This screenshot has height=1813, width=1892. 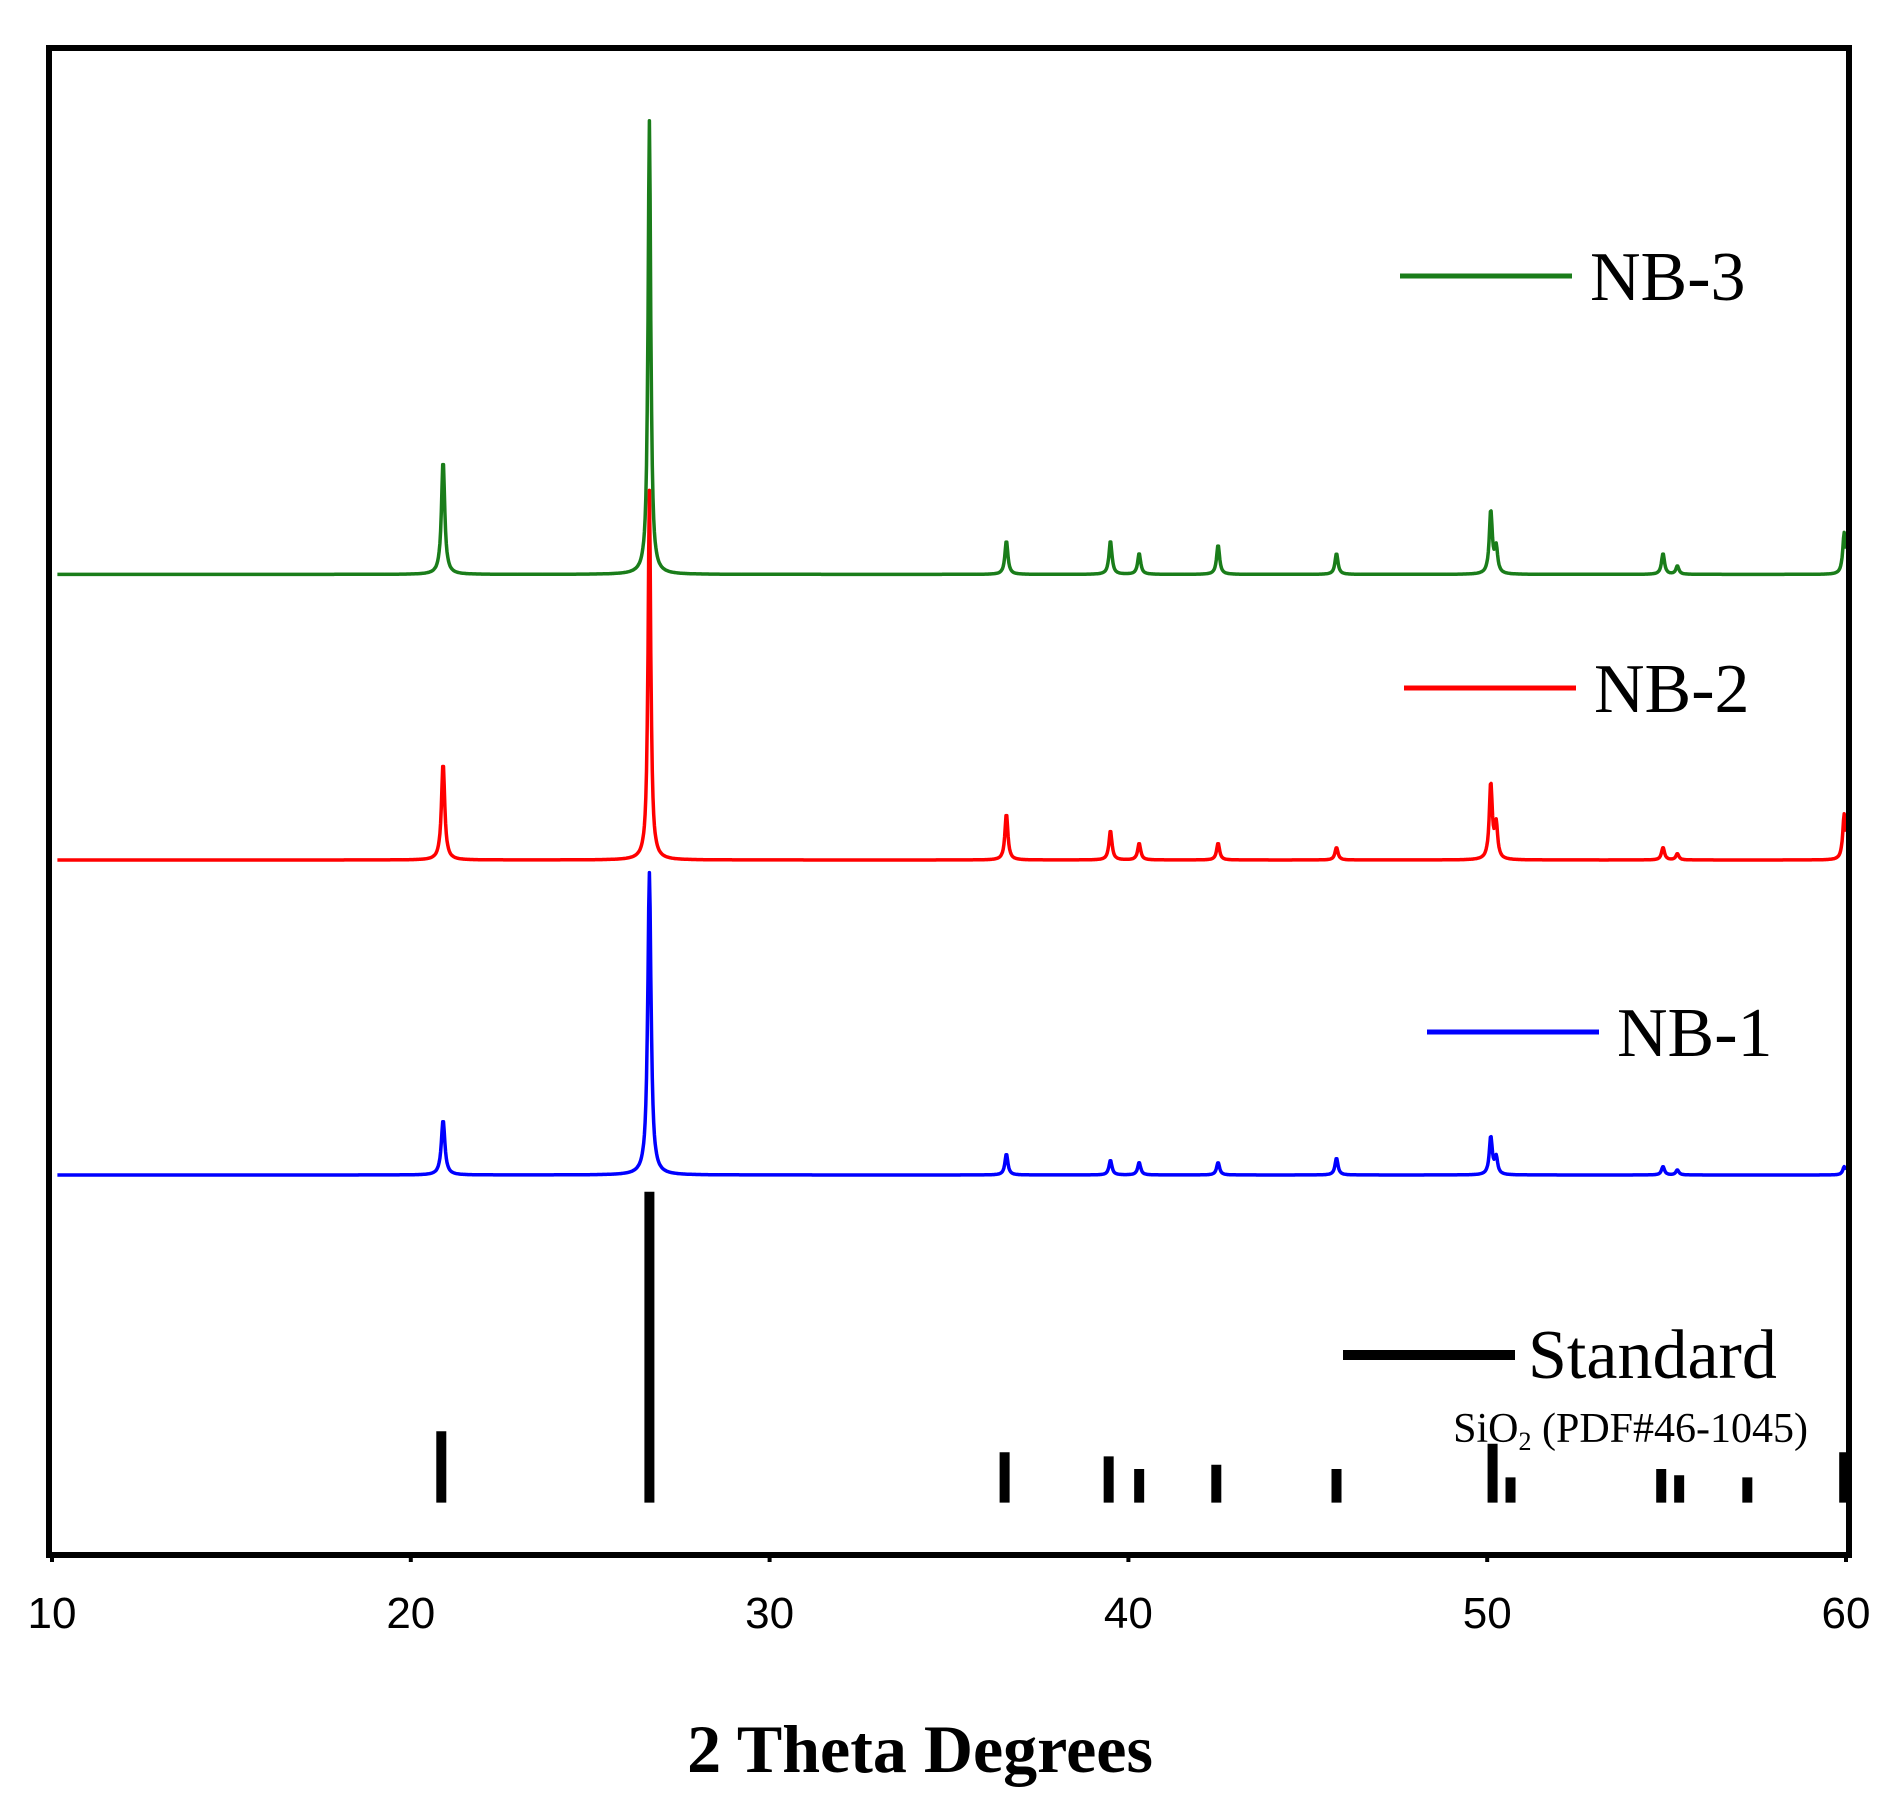 What do you see at coordinates (1143, 1347) in the screenshot?
I see `reference-sticks` at bounding box center [1143, 1347].